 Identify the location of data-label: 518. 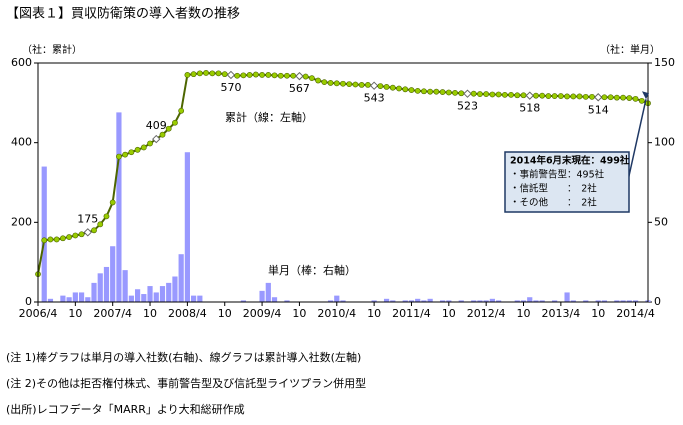
(529, 108).